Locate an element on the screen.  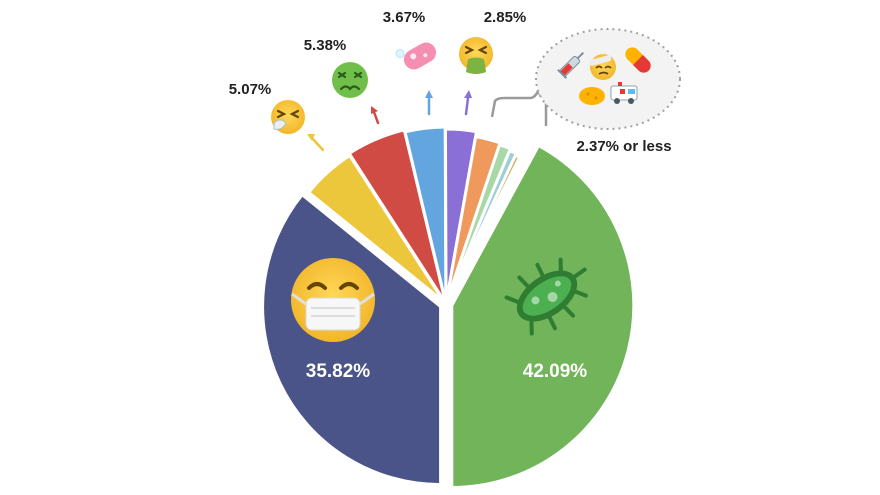
syringe-icon is located at coordinates (571, 65).